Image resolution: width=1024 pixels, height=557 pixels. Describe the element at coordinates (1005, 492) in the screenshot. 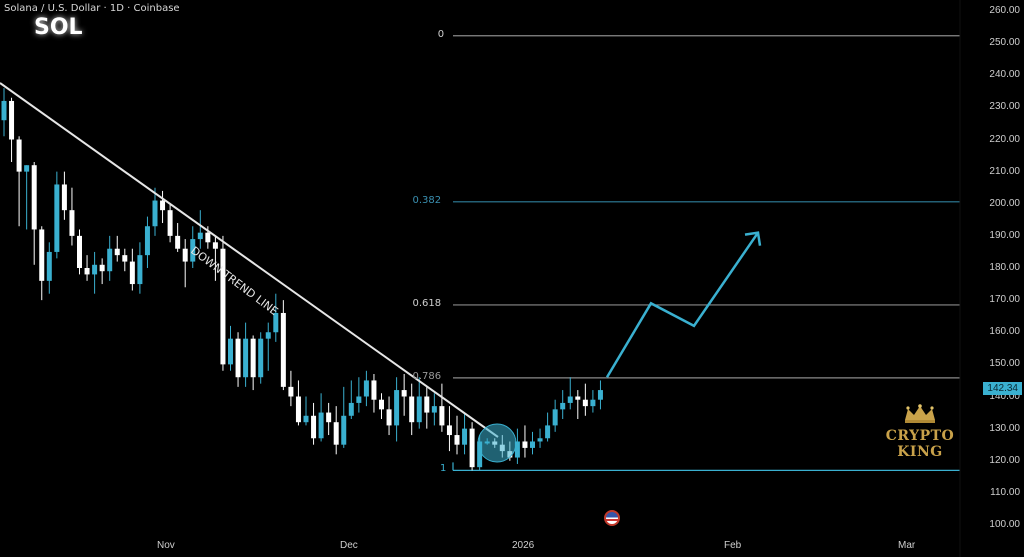

I see `price-axis-label: 110.00` at that location.